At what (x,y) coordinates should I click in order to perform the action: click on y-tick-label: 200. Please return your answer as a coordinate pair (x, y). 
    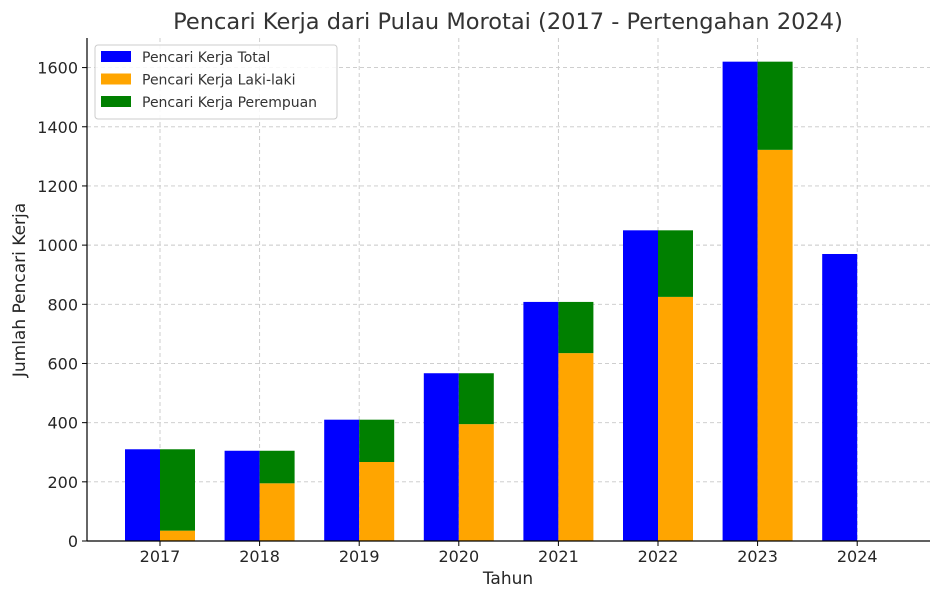
    Looking at the image, I should click on (62, 482).